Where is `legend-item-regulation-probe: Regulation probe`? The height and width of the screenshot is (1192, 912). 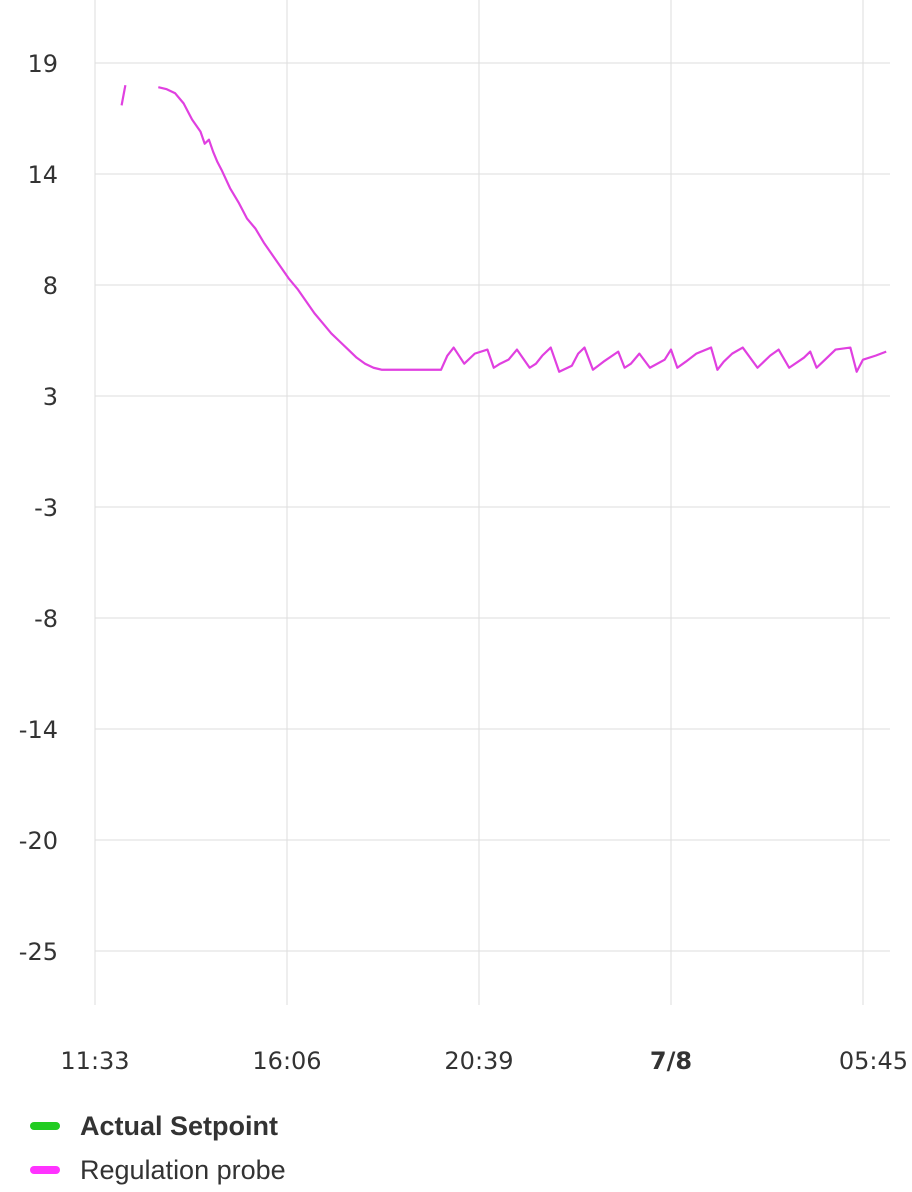
legend-item-regulation-probe: Regulation probe is located at coordinates (158, 1170).